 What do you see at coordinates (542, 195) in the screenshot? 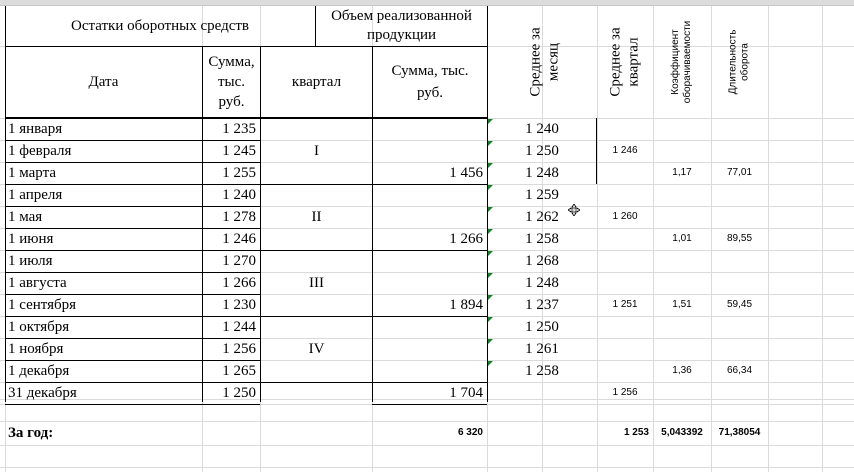
I see `row-avg-month: 1 259` at bounding box center [542, 195].